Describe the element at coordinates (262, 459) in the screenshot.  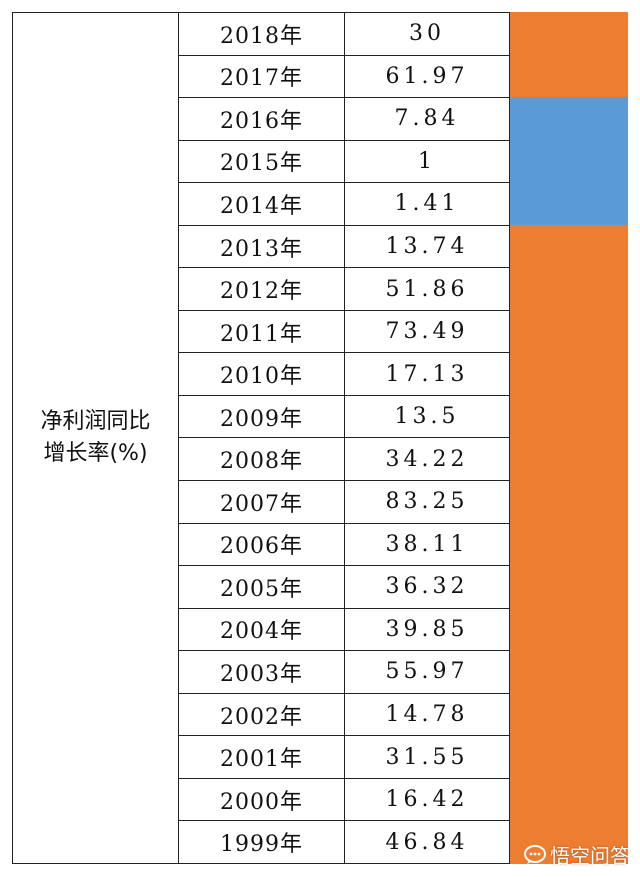
I see `year-cell: 2008年` at that location.